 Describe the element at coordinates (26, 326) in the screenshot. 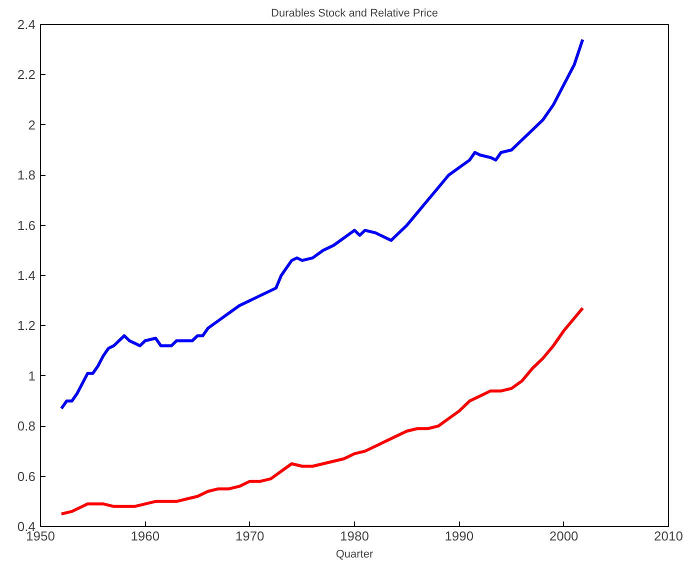

I see `y-tick-label: 1.2` at that location.